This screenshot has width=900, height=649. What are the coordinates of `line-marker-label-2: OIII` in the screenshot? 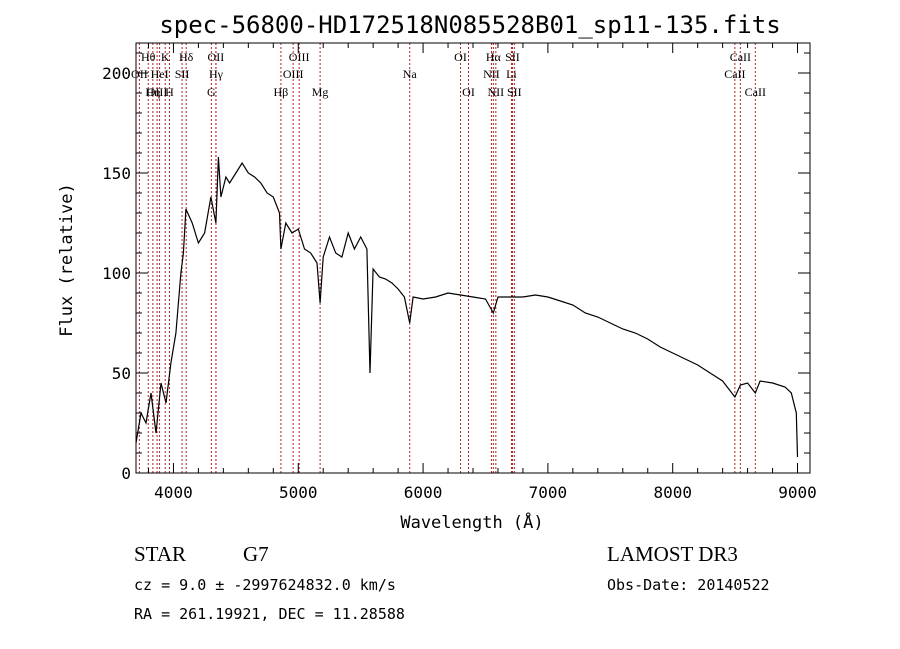 It's located at (157, 92).